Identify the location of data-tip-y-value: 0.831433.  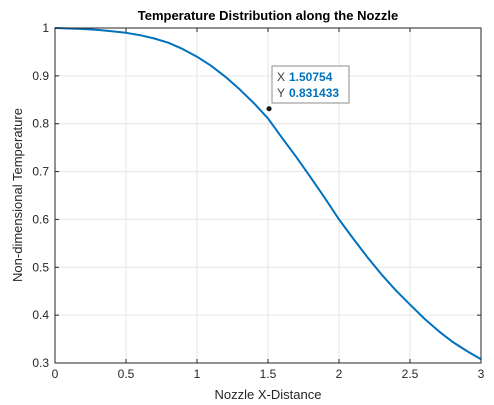
(314, 93).